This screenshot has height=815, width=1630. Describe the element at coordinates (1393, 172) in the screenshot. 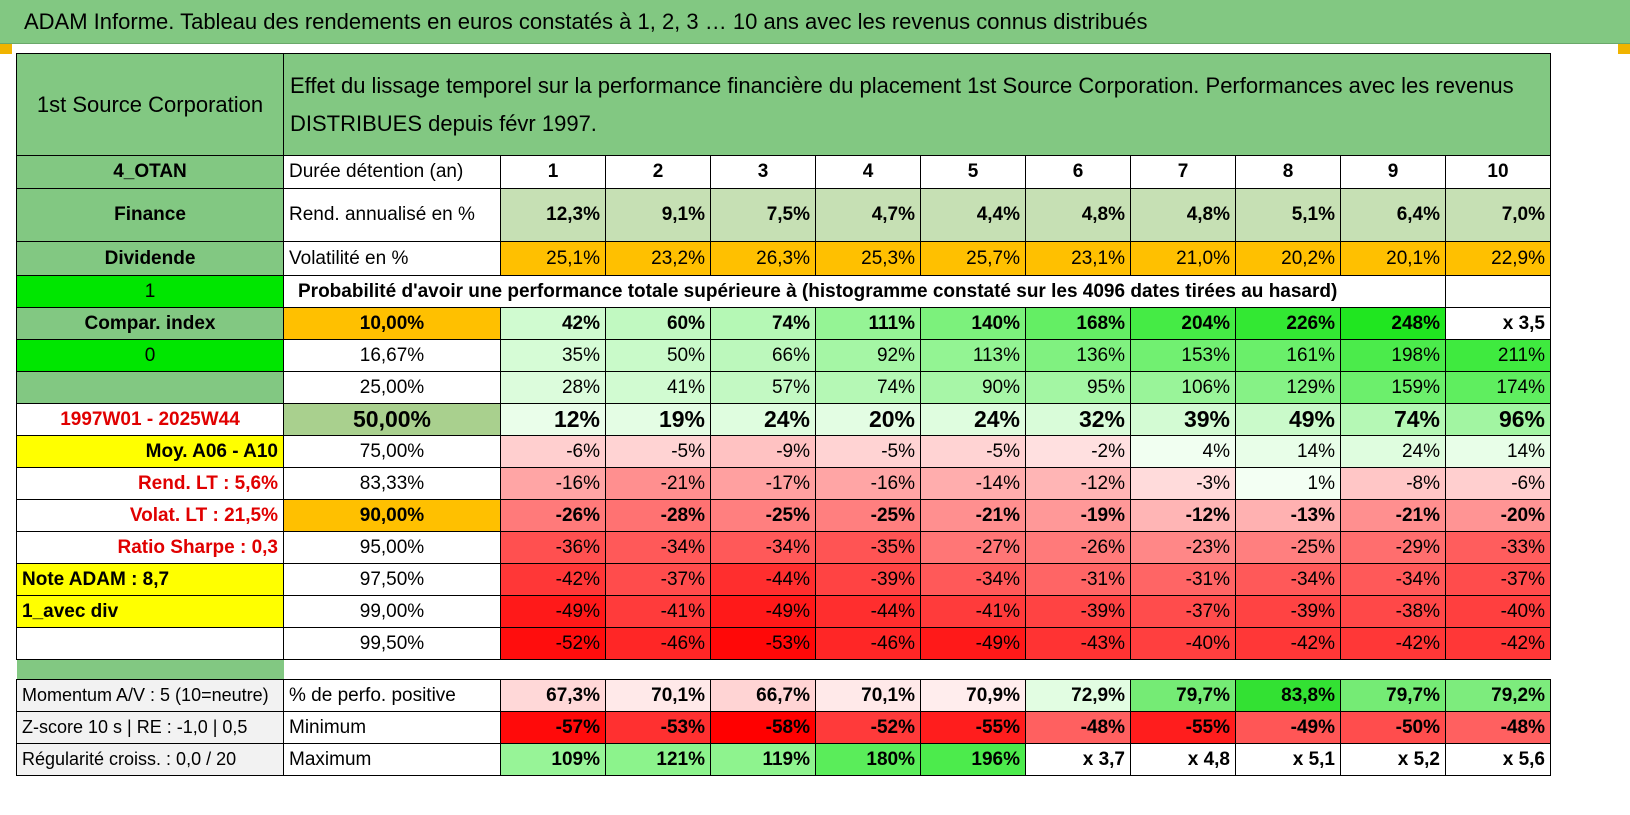

I see `duration-header: 9` at that location.